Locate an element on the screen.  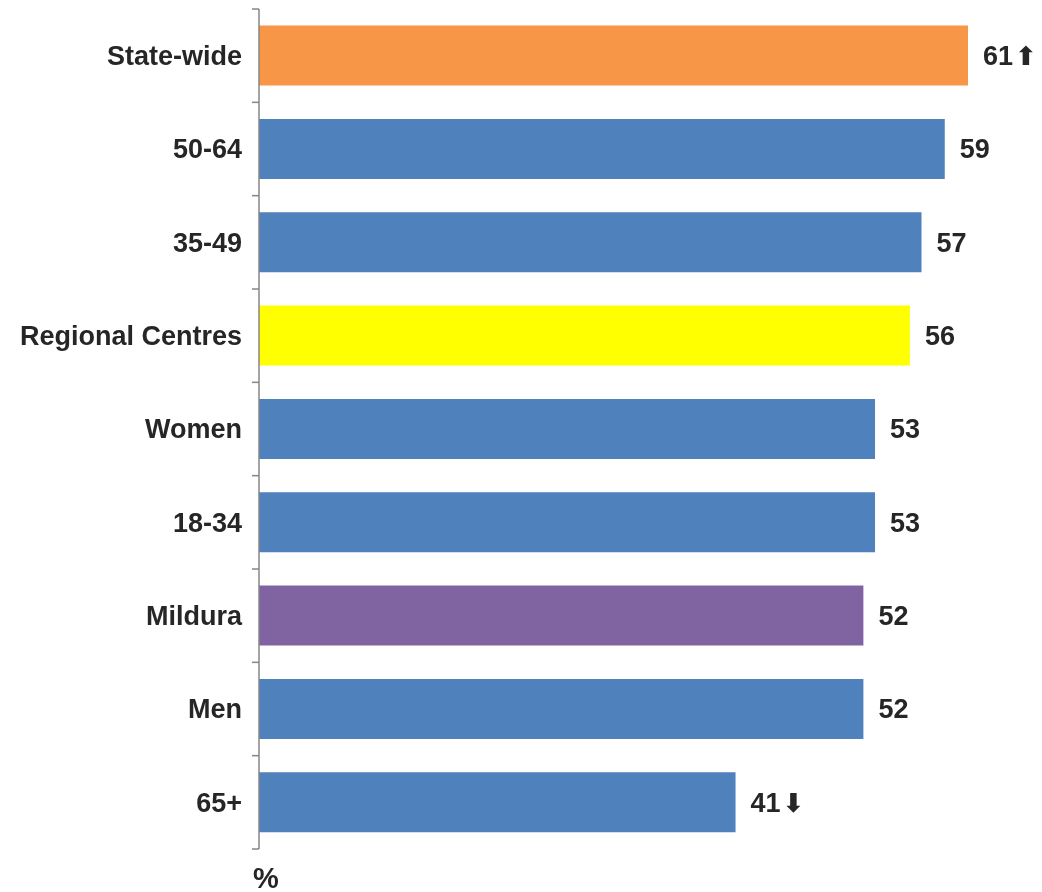
y-tick-label: 65+ is located at coordinates (219, 802).